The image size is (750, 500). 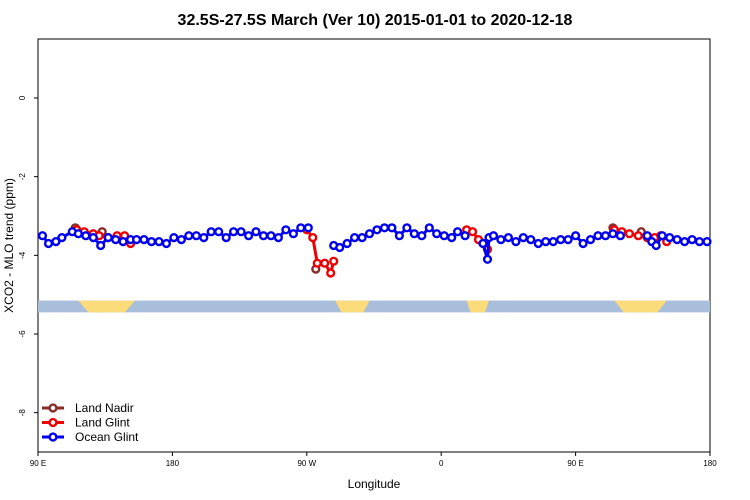 I want to click on legend-item-land-nadir: Land Nadir, so click(x=88, y=408).